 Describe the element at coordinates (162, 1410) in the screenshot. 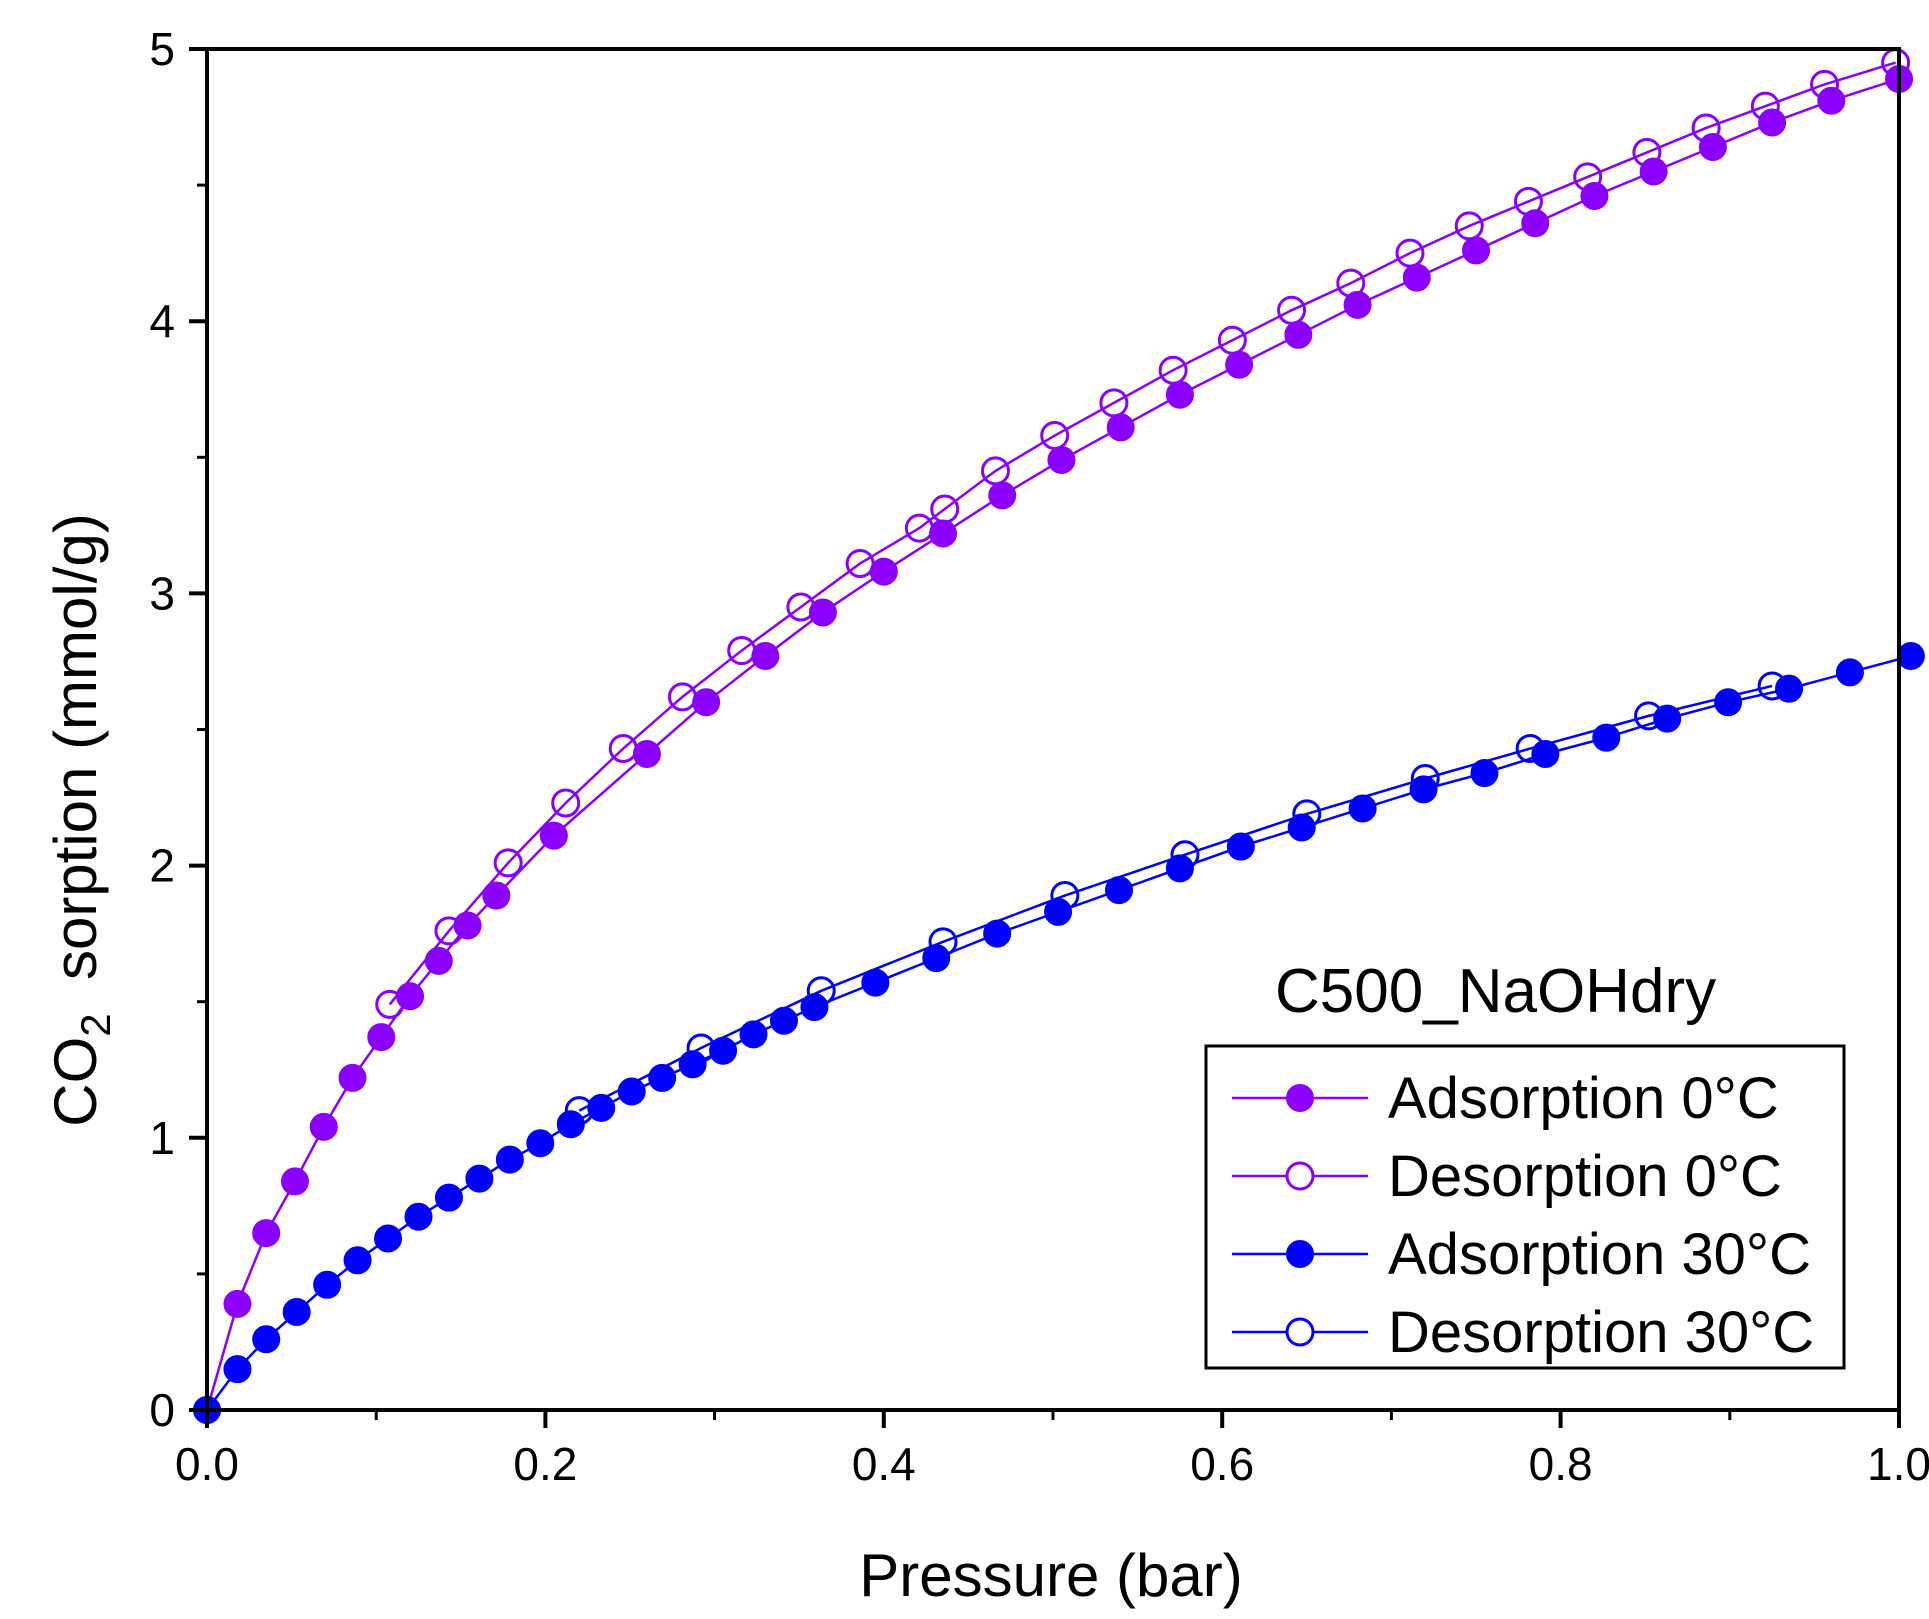

I see `y-tick-label: 0` at that location.